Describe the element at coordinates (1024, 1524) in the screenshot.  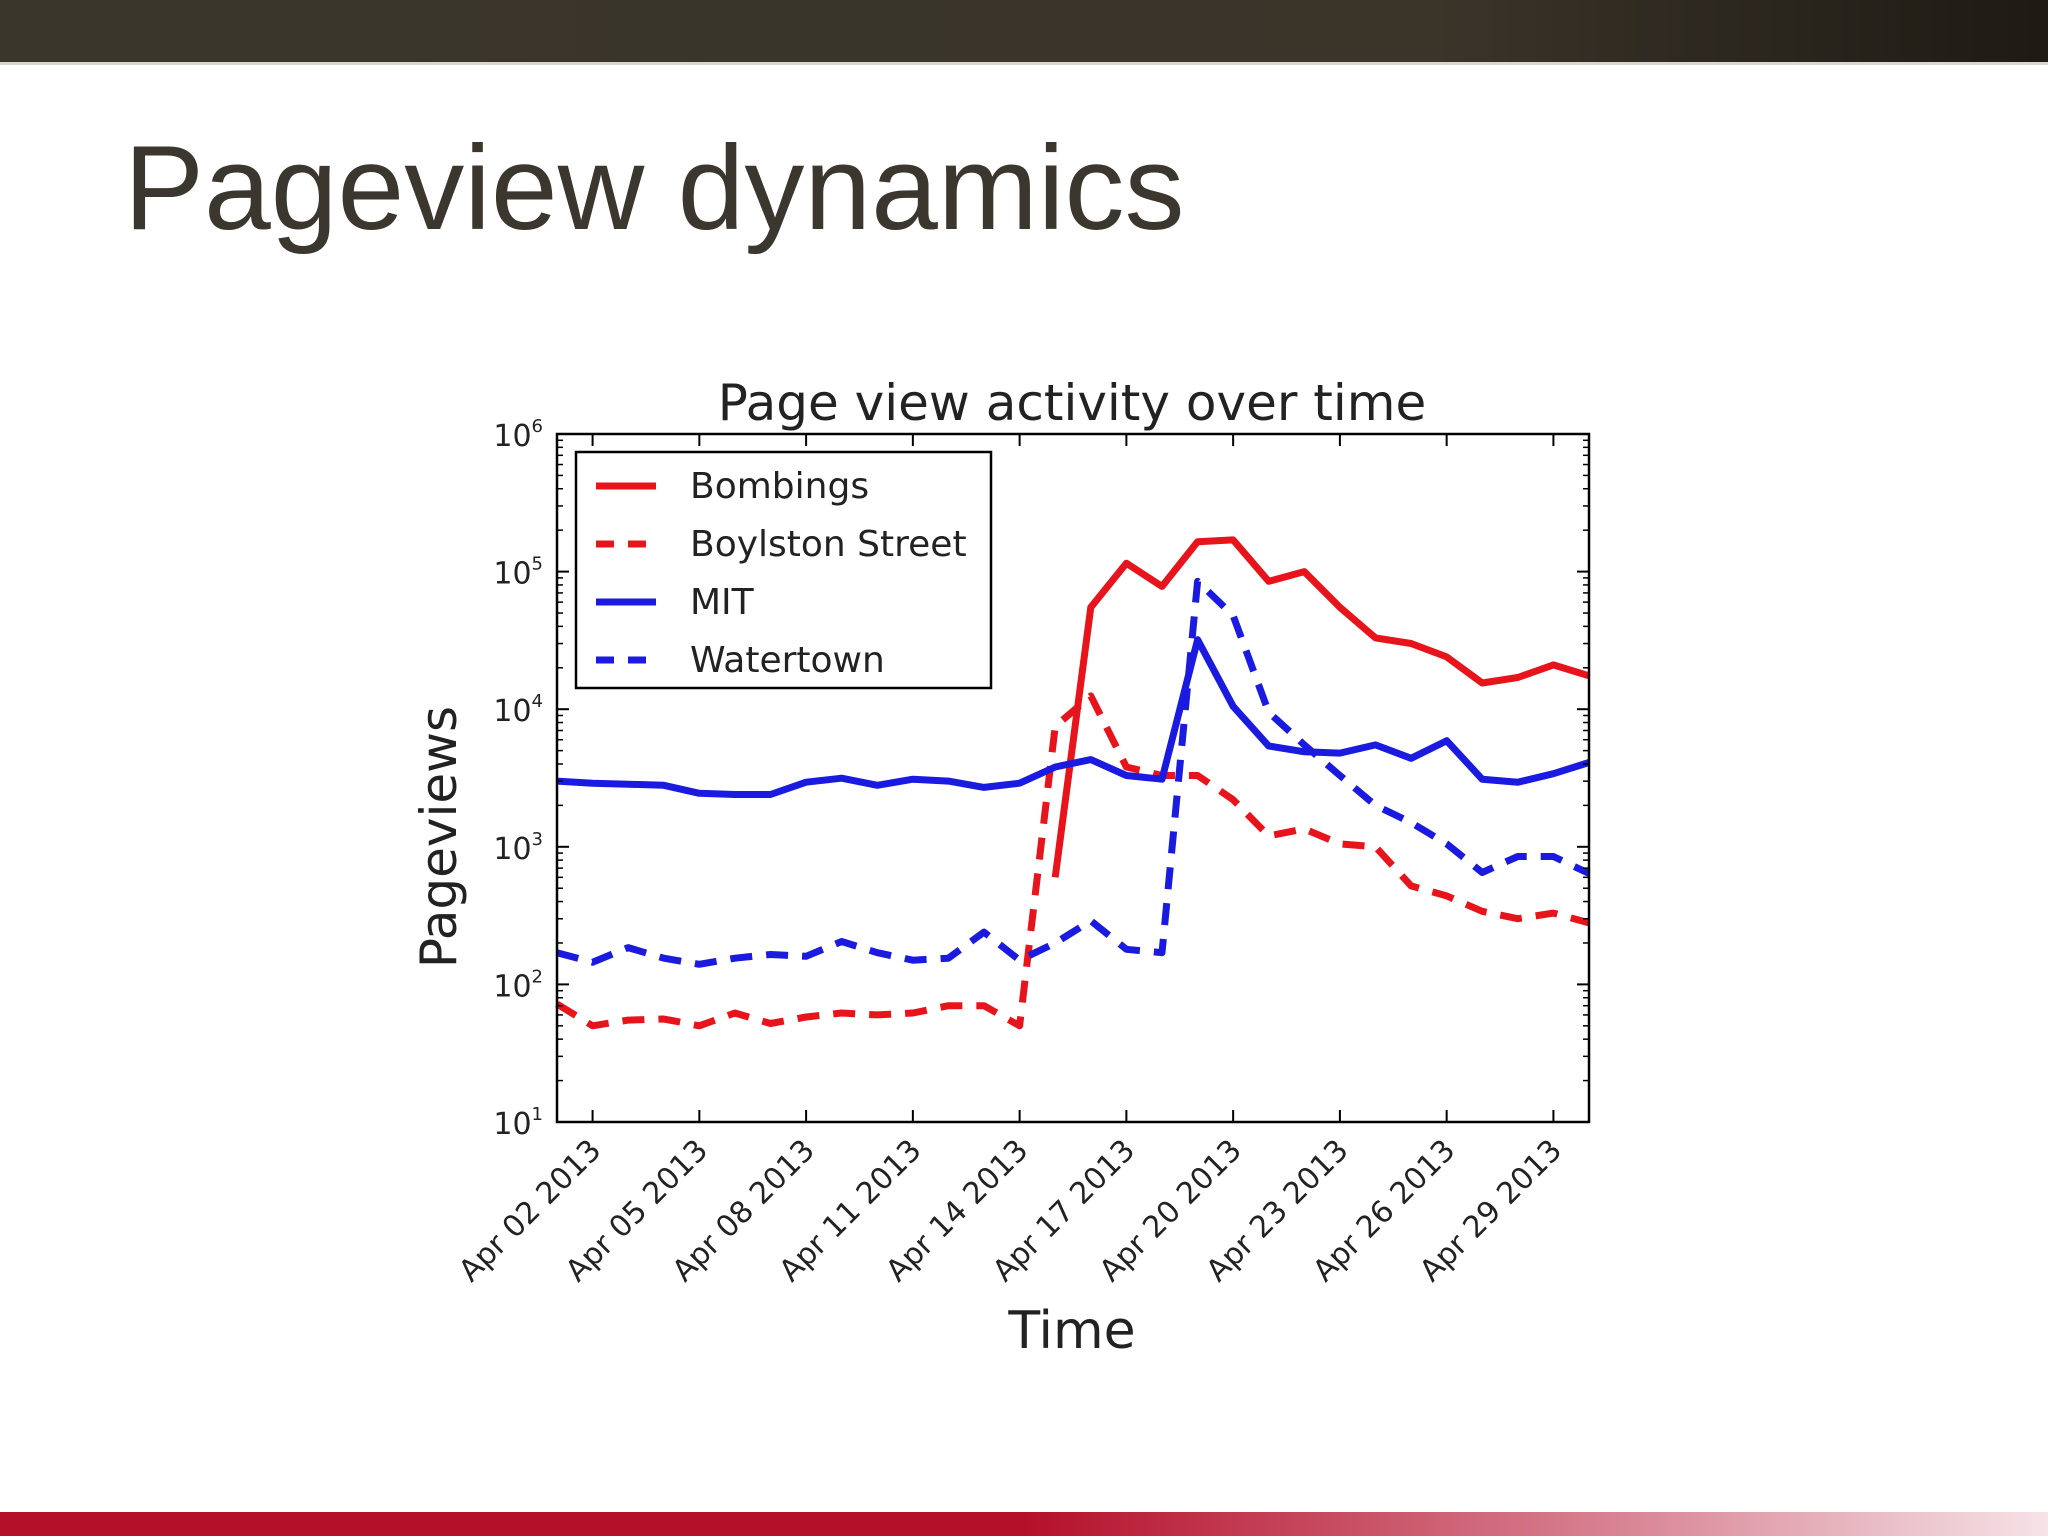
I see `slide-bottom-bar` at that location.